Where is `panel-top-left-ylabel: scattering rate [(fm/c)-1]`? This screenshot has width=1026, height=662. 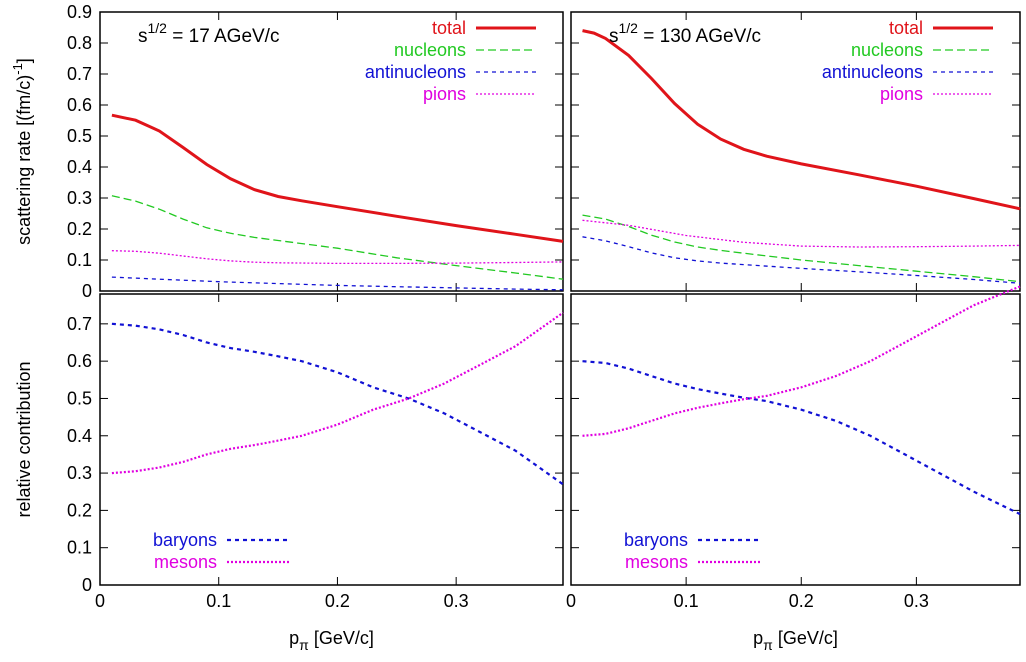
panel-top-left-ylabel: scattering rate [(fm/c)-1] is located at coordinates (22, 151).